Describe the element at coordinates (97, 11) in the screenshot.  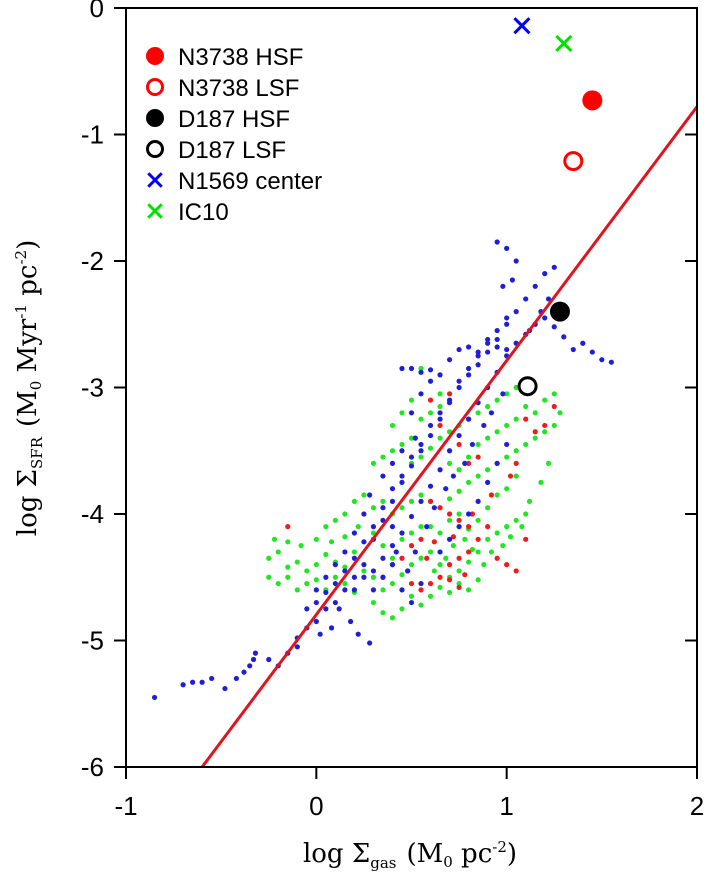
I see `y-tick-label: 0` at that location.